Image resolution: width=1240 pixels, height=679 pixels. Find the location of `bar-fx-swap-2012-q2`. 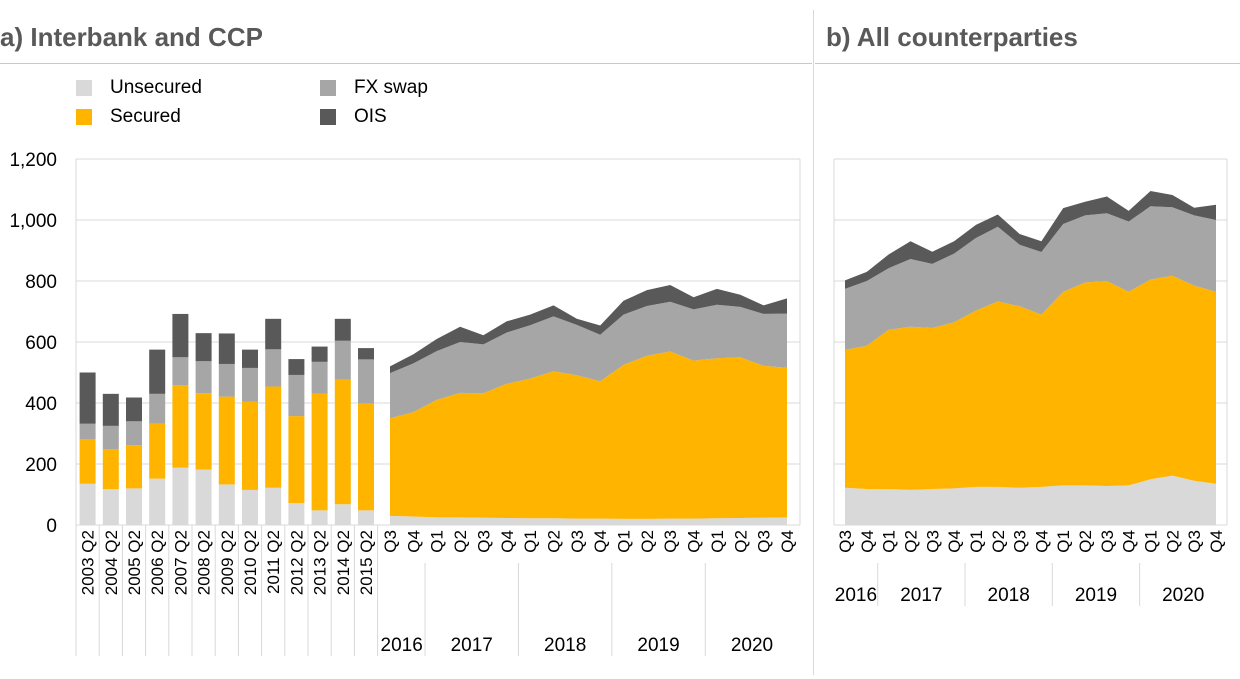

bar-fx-swap-2012-q2 is located at coordinates (296, 395).